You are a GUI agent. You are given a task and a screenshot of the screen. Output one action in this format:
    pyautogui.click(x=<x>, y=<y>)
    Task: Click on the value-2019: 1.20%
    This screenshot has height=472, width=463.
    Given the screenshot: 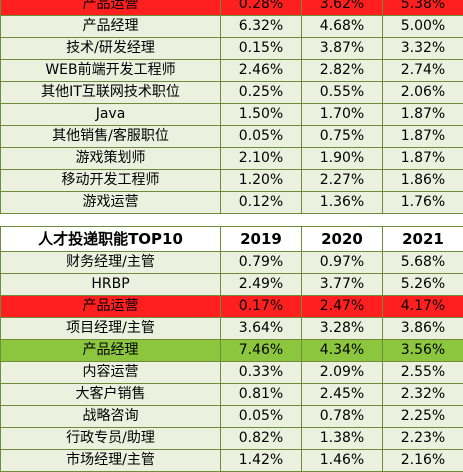 What is the action you would take?
    pyautogui.click(x=261, y=181)
    